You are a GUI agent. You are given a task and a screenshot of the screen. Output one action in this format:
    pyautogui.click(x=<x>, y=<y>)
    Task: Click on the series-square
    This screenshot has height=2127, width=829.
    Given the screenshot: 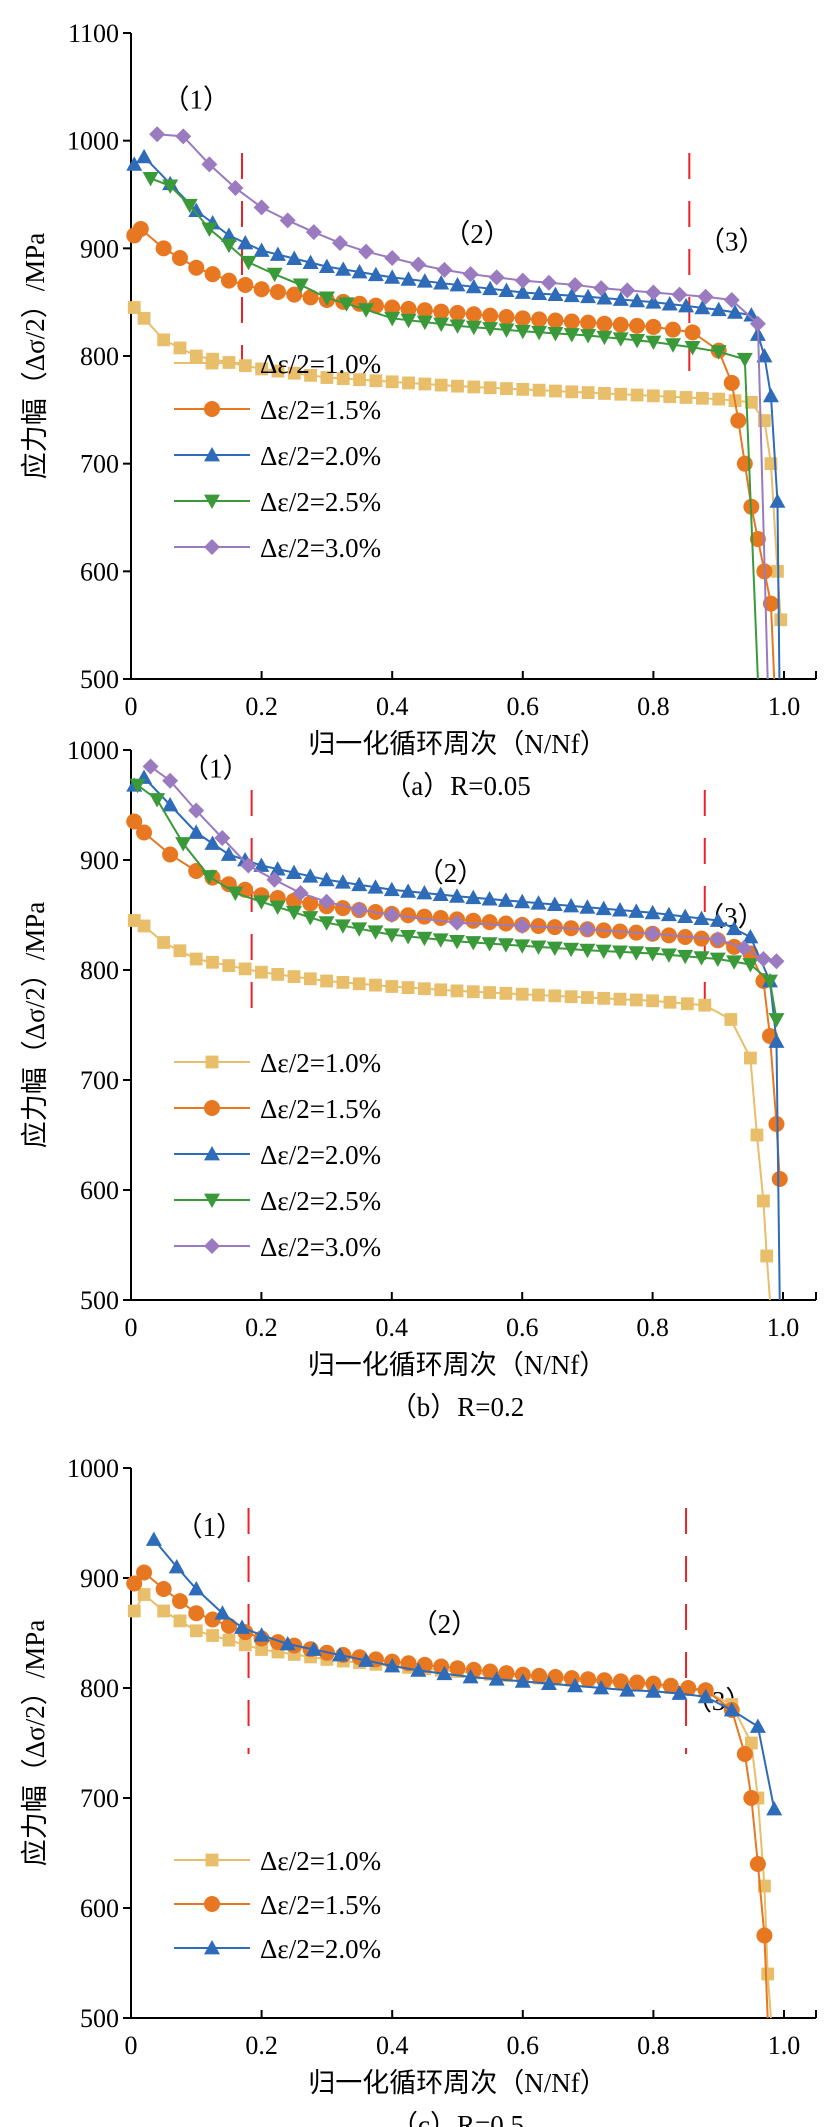 What is the action you would take?
    pyautogui.click(x=457, y=464)
    